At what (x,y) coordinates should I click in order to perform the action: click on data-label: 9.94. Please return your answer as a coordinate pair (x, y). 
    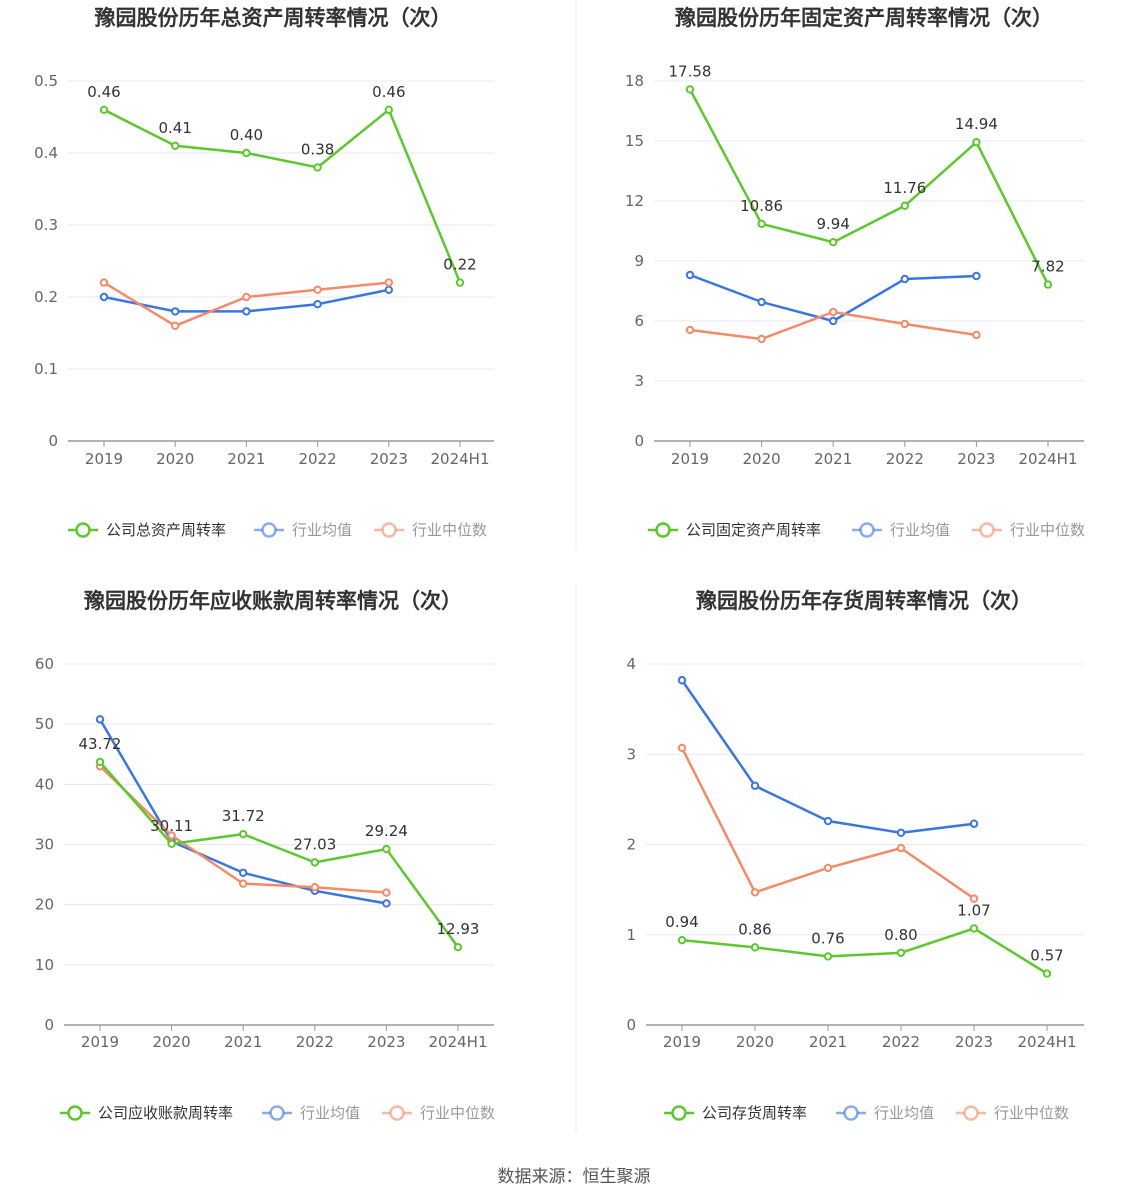
    Looking at the image, I should click on (832, 224).